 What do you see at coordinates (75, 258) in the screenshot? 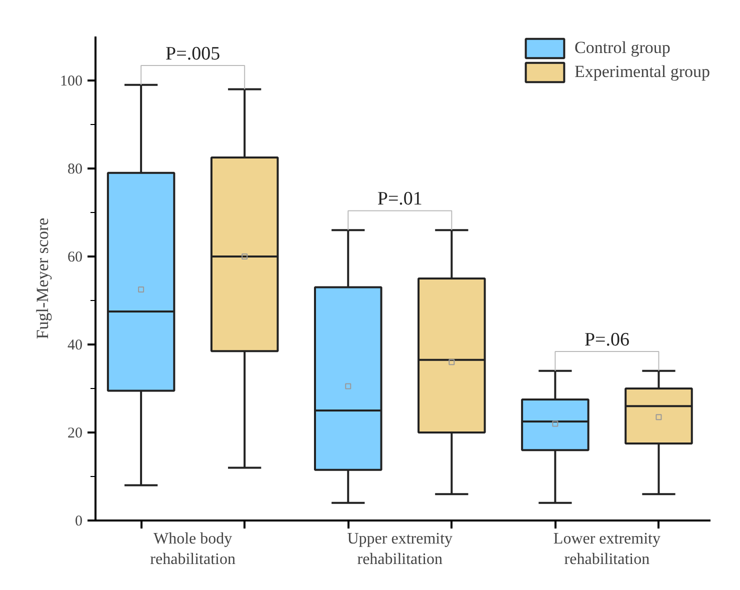
I see `y-tick-label: 60` at bounding box center [75, 258].